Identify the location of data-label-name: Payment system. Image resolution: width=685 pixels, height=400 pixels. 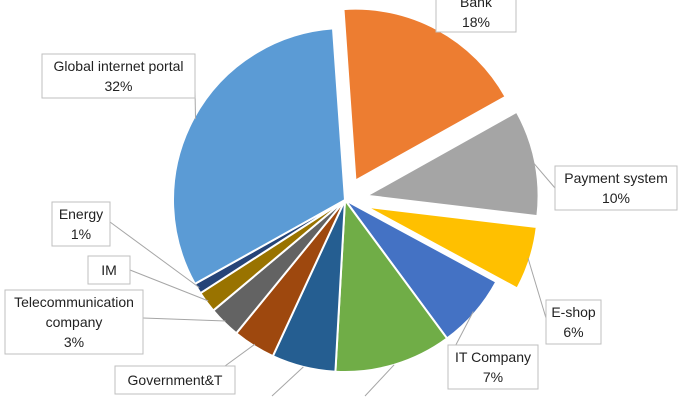
(615, 178).